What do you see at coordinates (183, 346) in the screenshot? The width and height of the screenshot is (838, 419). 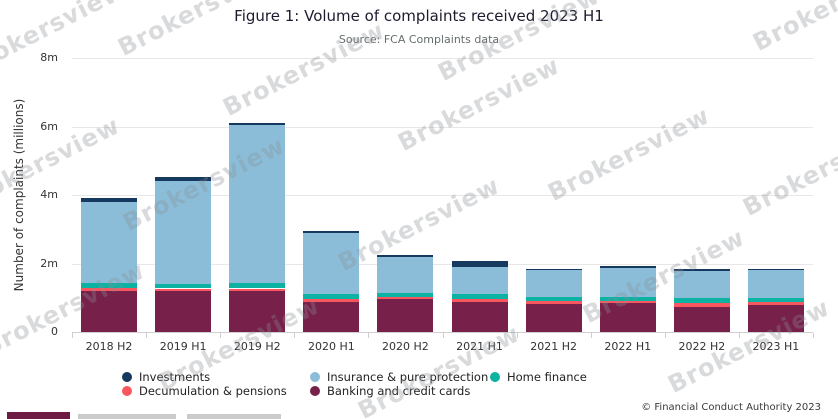 I see `x-axis-label: 2019 H1` at bounding box center [183, 346].